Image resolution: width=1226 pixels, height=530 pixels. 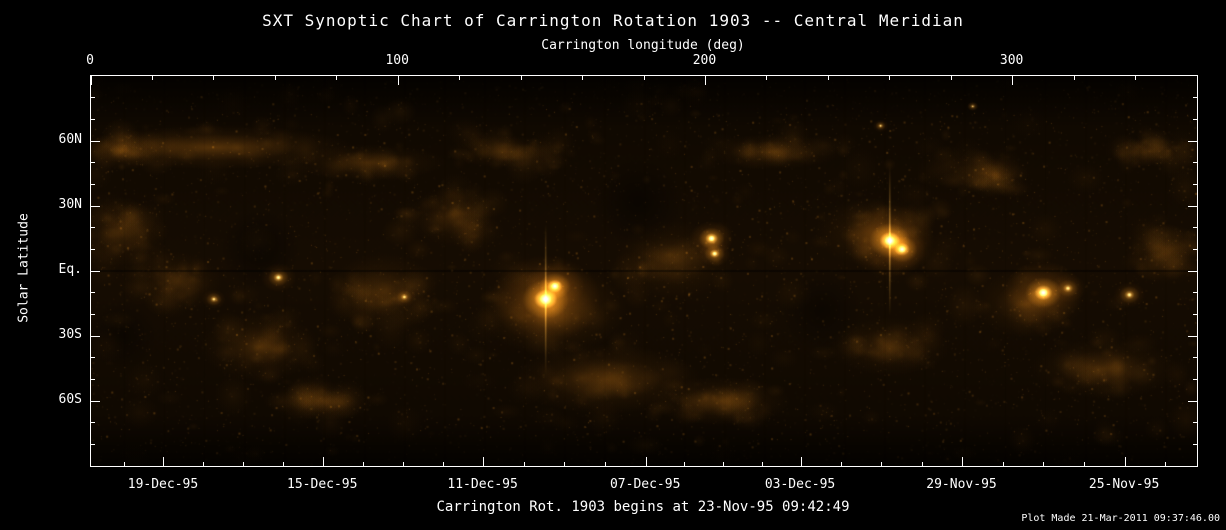 What do you see at coordinates (704, 60) in the screenshot?
I see `longitude-tick-label: 200` at bounding box center [704, 60].